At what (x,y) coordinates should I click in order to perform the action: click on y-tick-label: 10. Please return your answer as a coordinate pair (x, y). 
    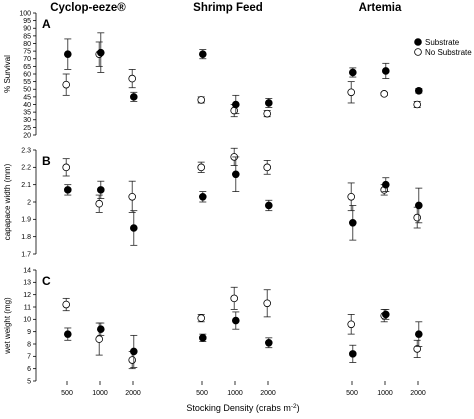
    Looking at the image, I should click on (27, 320).